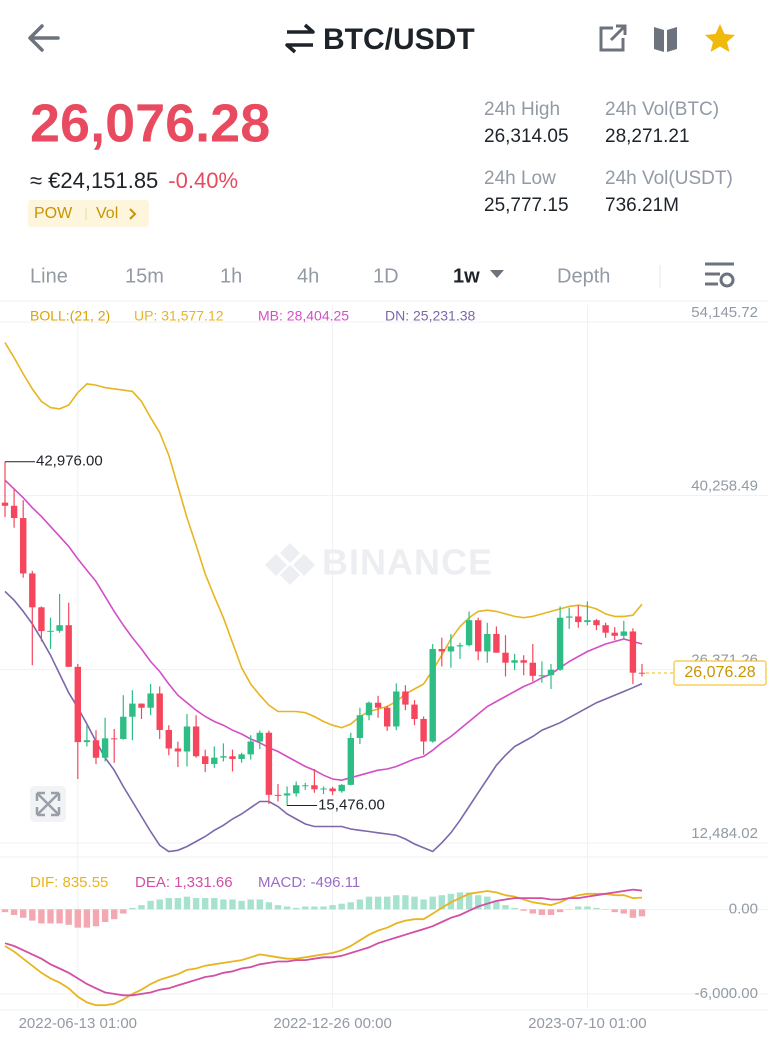  Describe the element at coordinates (53, 213) in the screenshot. I see `tag: POW` at that location.